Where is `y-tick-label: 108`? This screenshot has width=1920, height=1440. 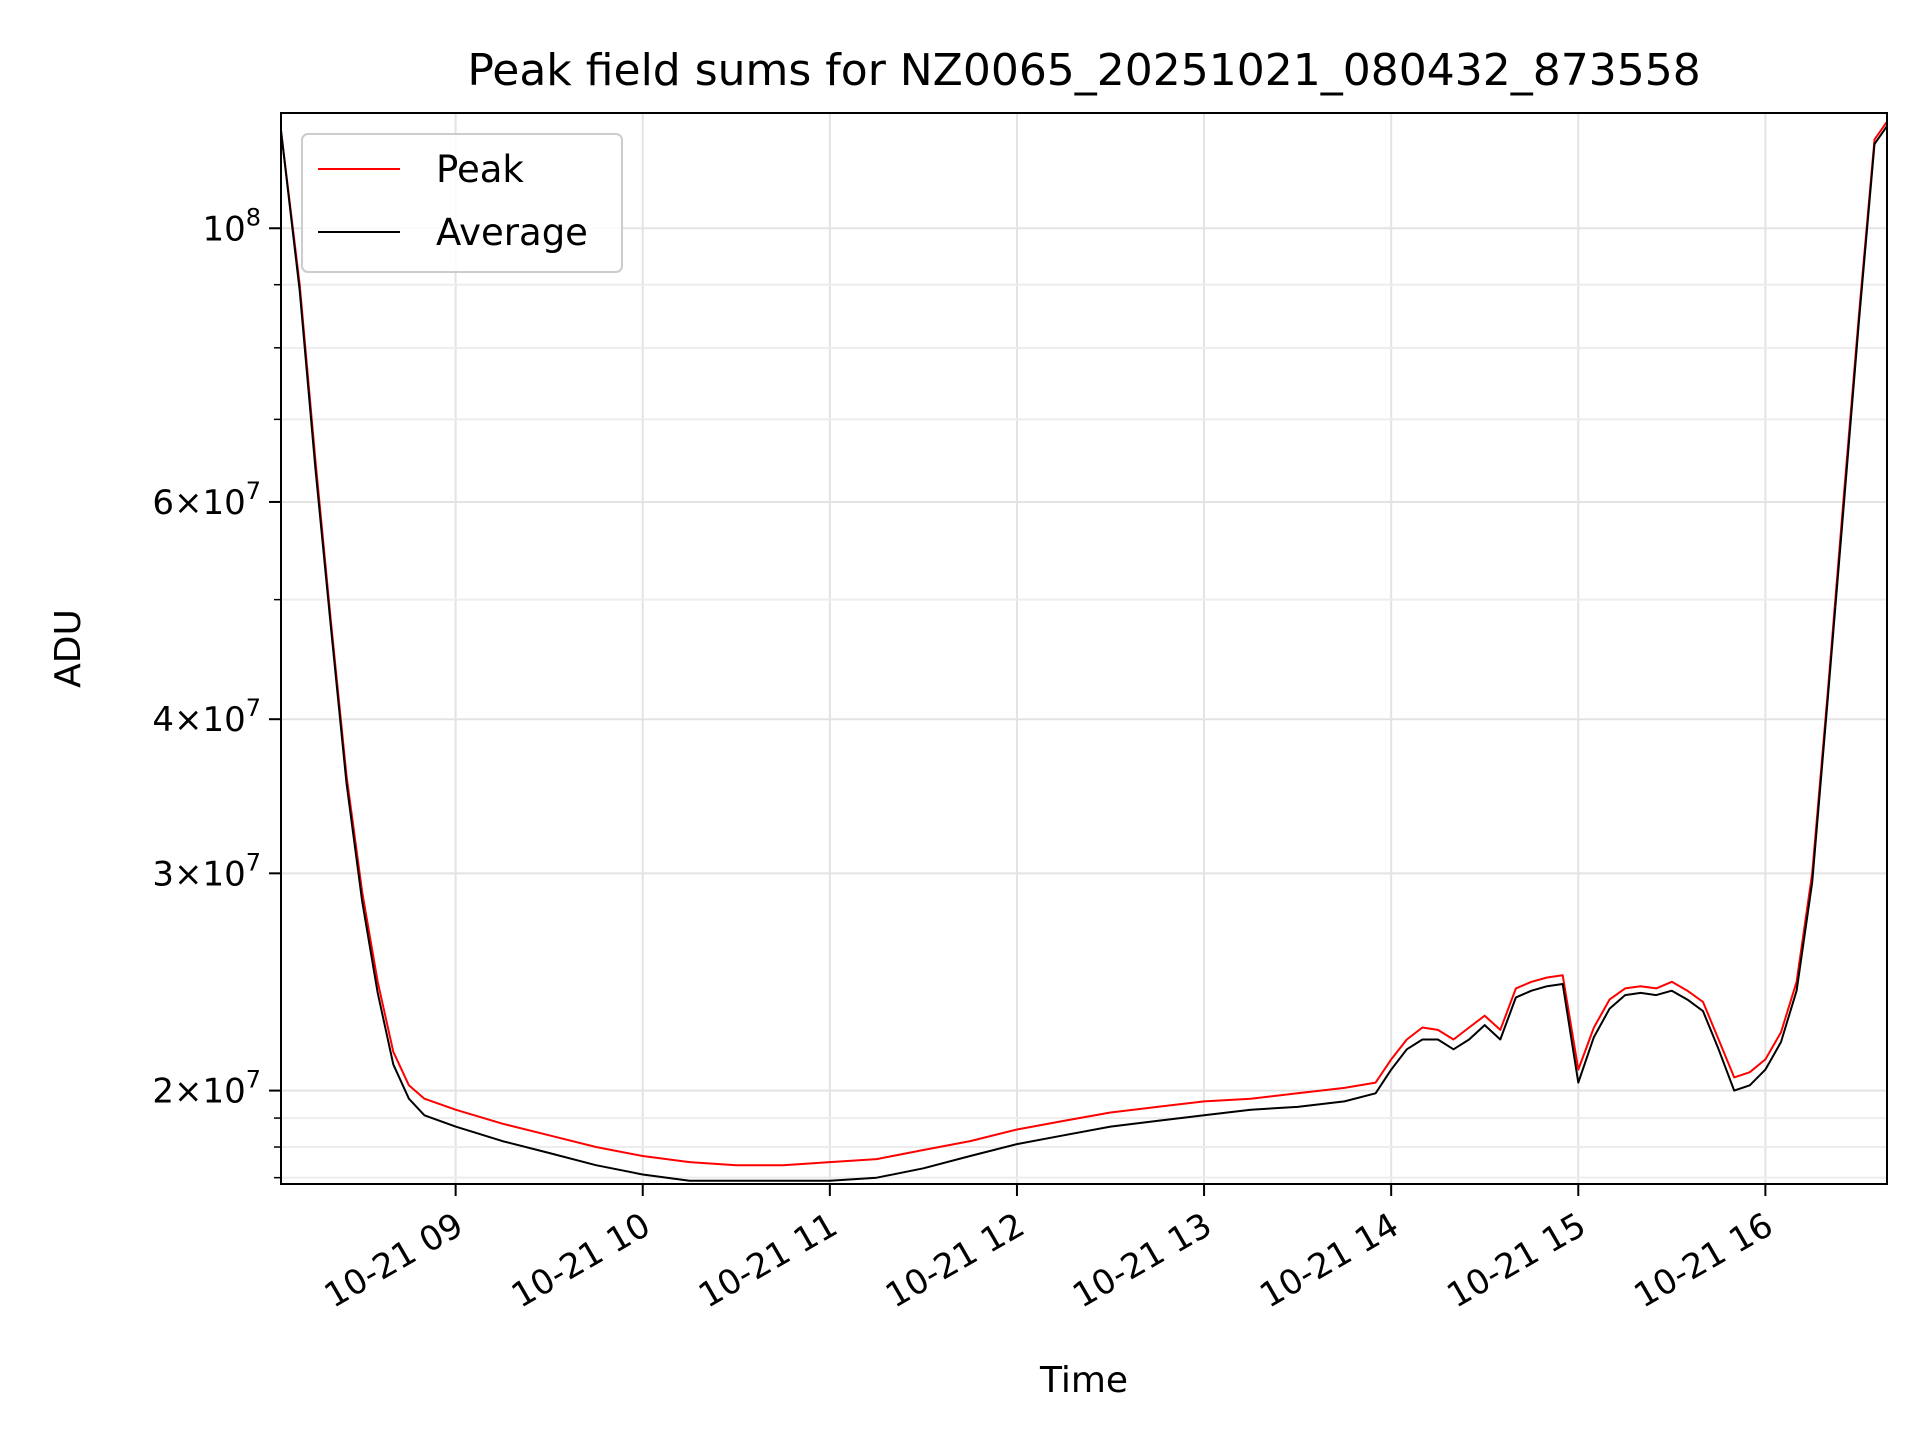 y-tick-label: 108 is located at coordinates (231, 226).